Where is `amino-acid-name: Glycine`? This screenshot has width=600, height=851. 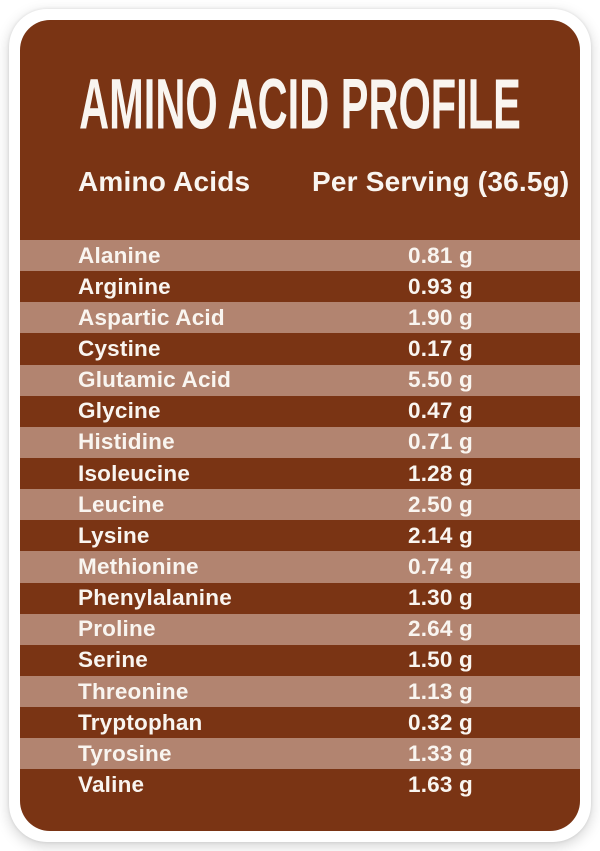
amino-acid-name: Glycine is located at coordinates (119, 411).